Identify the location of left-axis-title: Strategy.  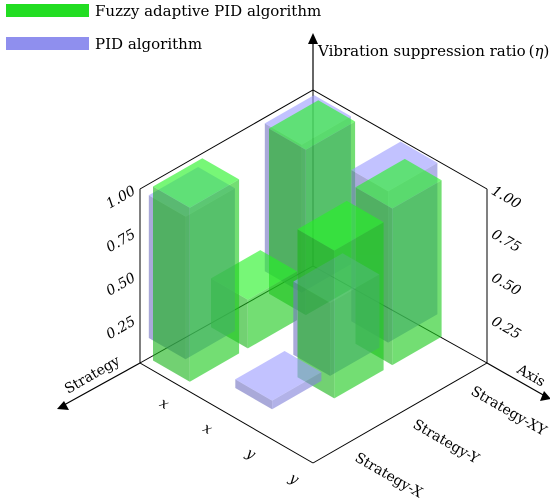
(92, 375).